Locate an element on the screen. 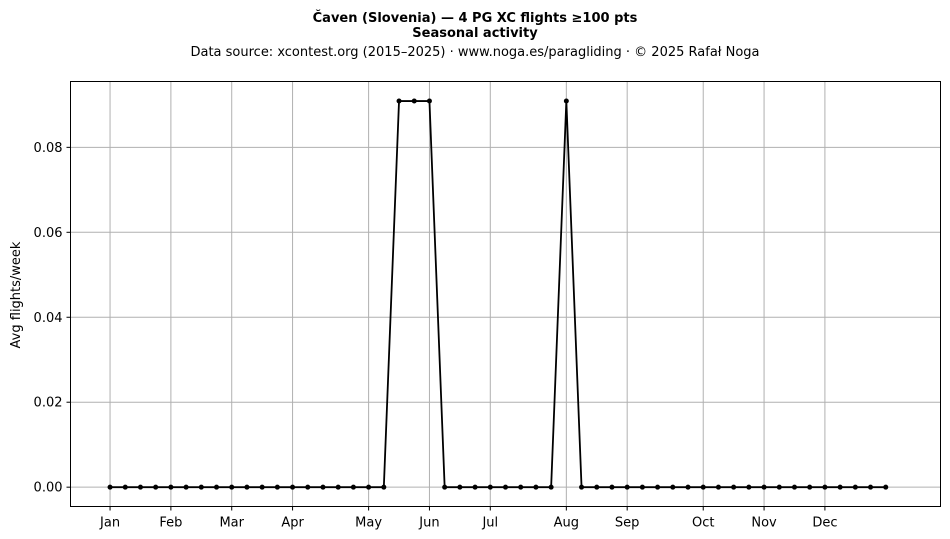 This screenshot has width=950, height=539. x-tick-label: Oct is located at coordinates (703, 523).